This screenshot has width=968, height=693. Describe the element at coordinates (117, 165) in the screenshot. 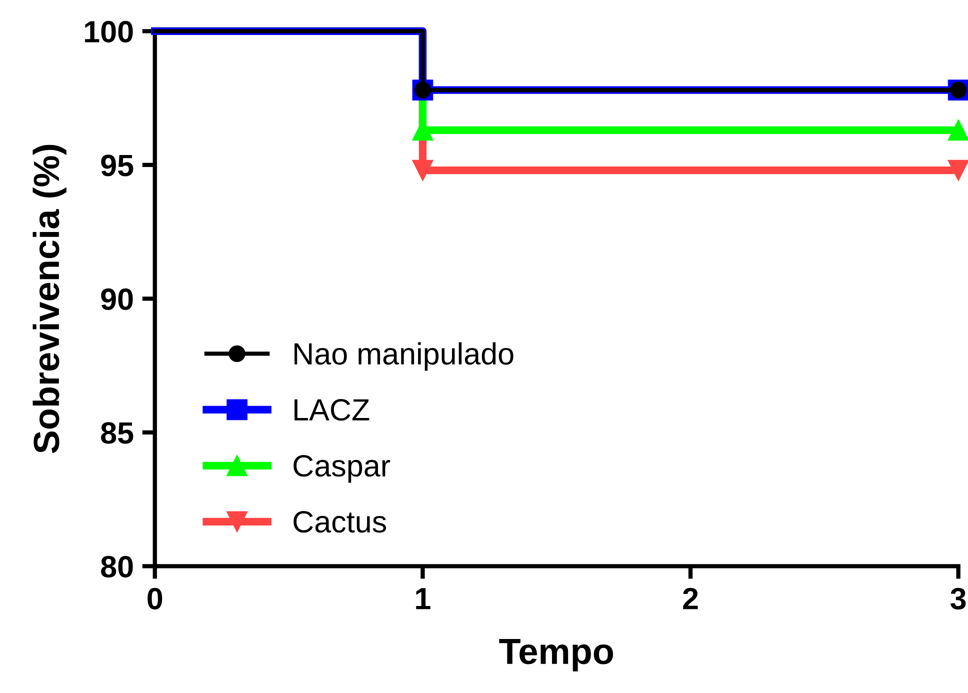

I see `y-tick-label: 95` at that location.